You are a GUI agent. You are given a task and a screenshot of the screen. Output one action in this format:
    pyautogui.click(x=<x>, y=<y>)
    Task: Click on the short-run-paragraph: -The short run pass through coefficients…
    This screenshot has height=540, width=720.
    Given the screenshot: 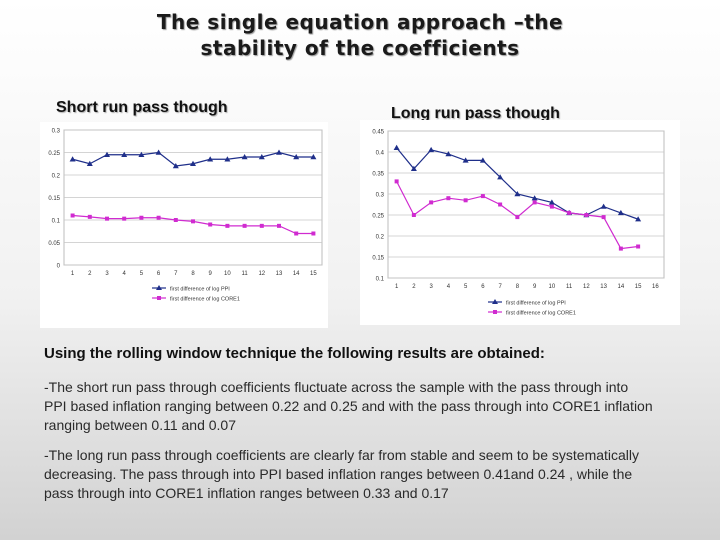 What is the action you would take?
    pyautogui.click(x=348, y=406)
    